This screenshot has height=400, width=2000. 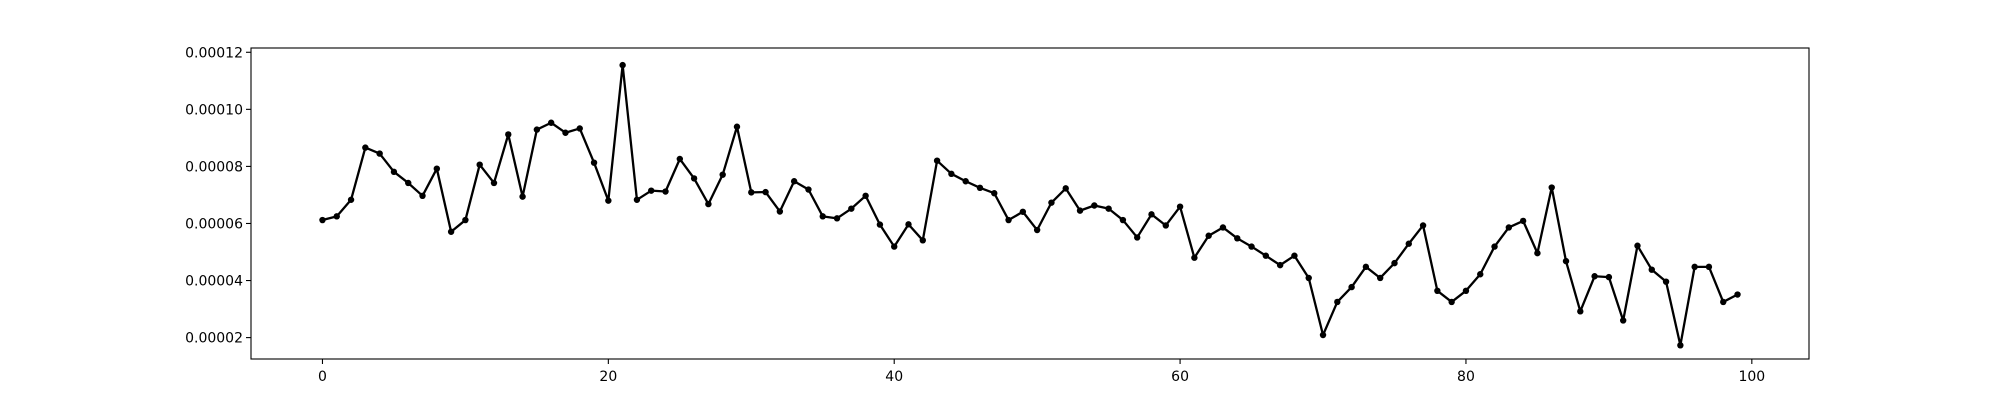 What do you see at coordinates (214, 282) in the screenshot?
I see `y-tick-label: 0.00004` at bounding box center [214, 282].